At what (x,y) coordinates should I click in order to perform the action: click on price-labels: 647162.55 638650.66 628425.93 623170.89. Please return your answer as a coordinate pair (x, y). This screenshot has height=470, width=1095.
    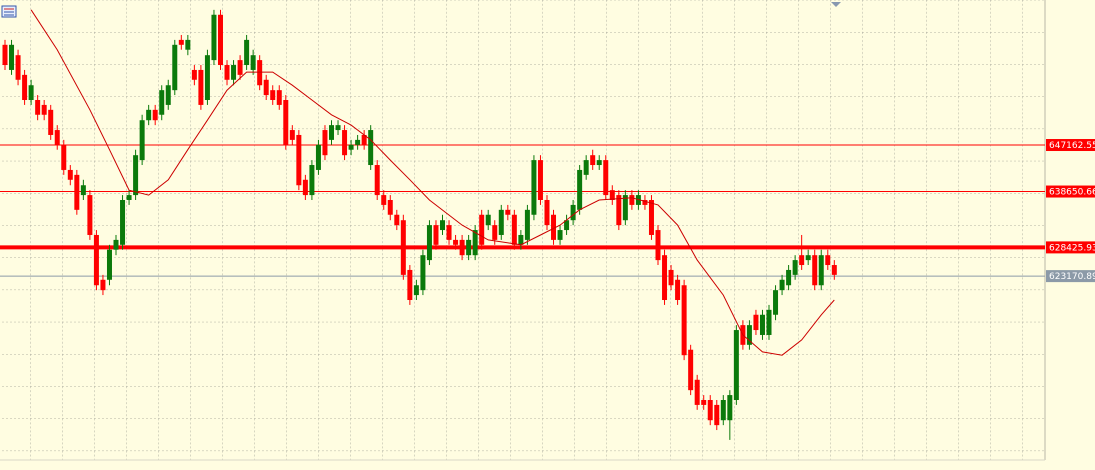
    Looking at the image, I should click on (1070, 211).